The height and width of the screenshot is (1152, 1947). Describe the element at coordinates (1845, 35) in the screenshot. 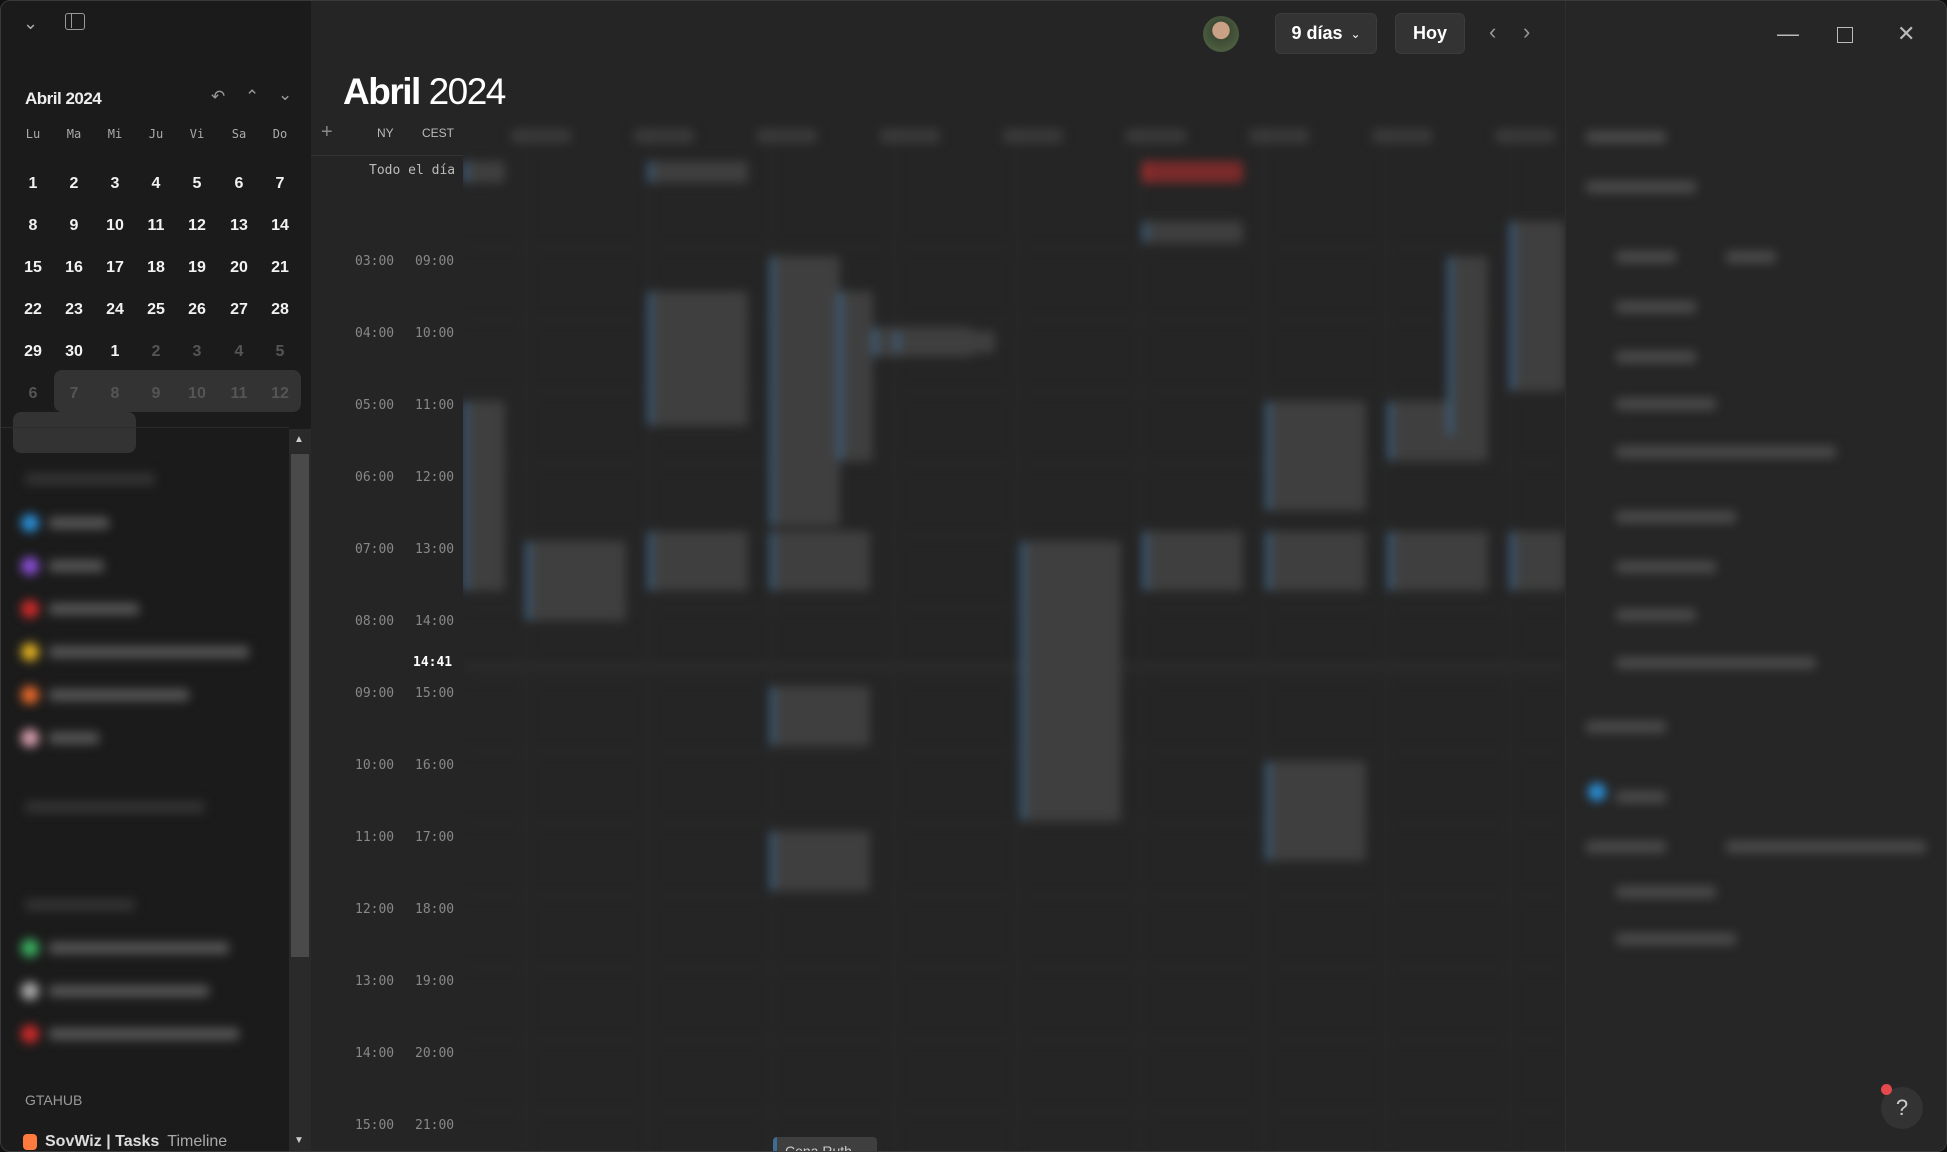

I see `maximize-icon` at that location.